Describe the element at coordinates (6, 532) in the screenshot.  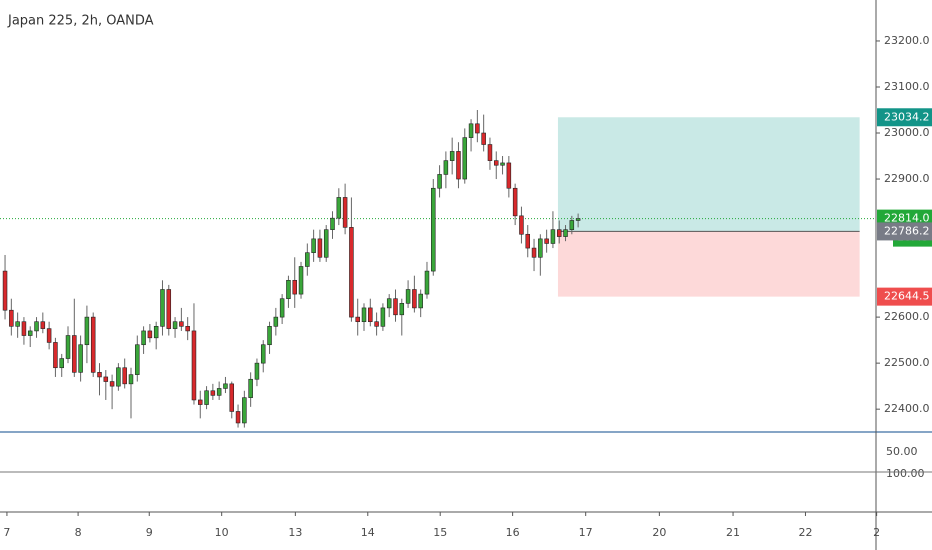
I see `x-tick-label: 7` at that location.